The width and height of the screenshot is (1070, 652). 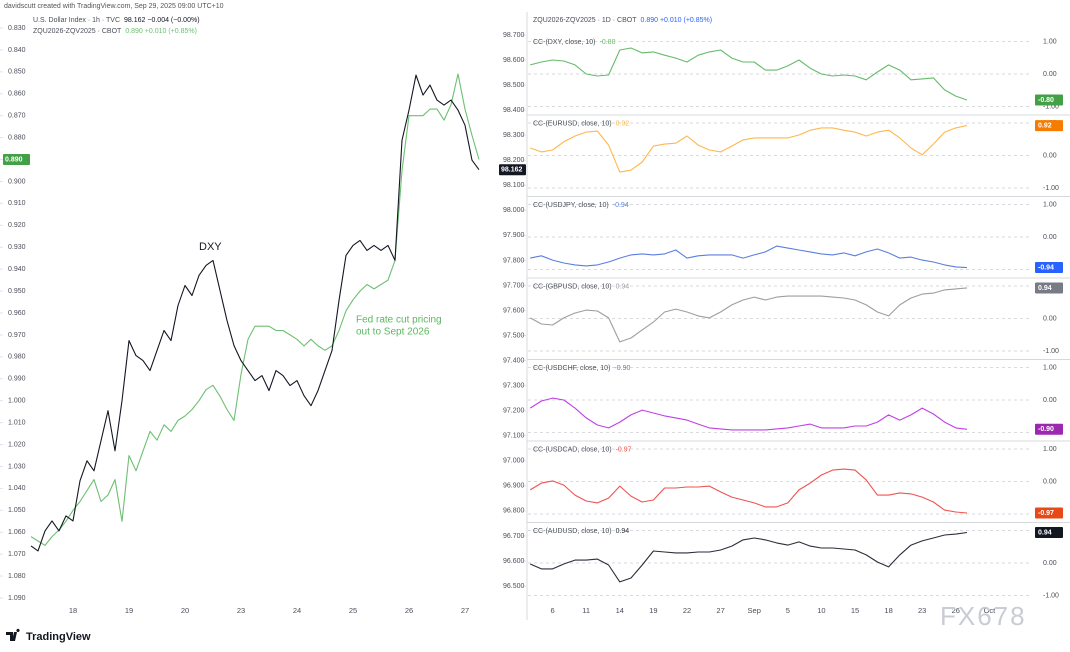 What do you see at coordinates (48, 635) in the screenshot?
I see `tradingview-logo: TradingView` at bounding box center [48, 635].